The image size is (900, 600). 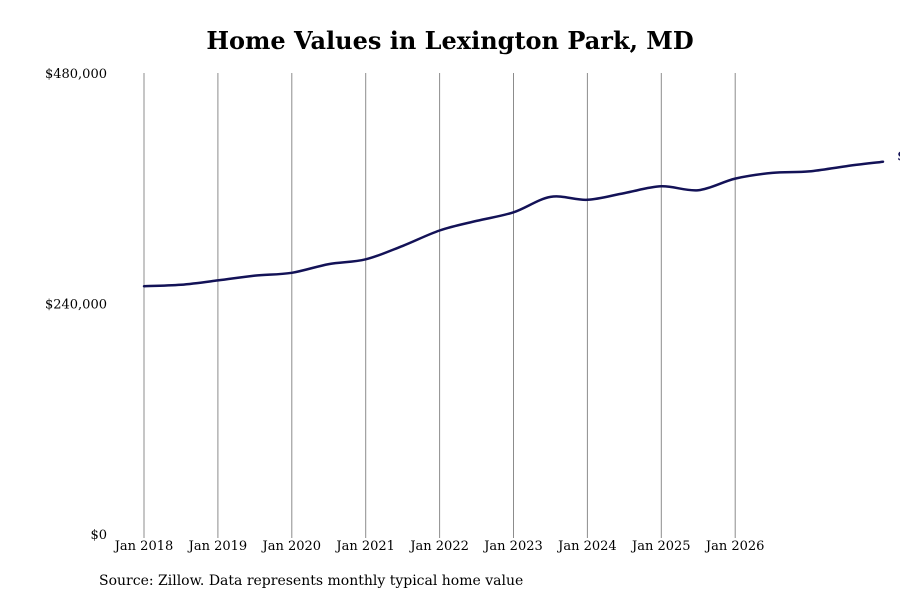 I want to click on chart-title: Home Values in Lexington Park, MD, so click(x=450, y=40).